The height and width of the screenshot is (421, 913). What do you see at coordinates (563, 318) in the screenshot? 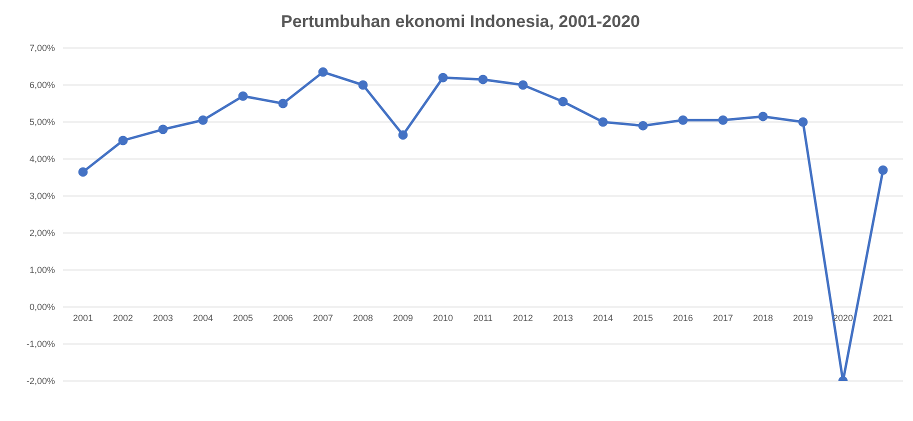
I see `x-tick-label: 2013` at bounding box center [563, 318].